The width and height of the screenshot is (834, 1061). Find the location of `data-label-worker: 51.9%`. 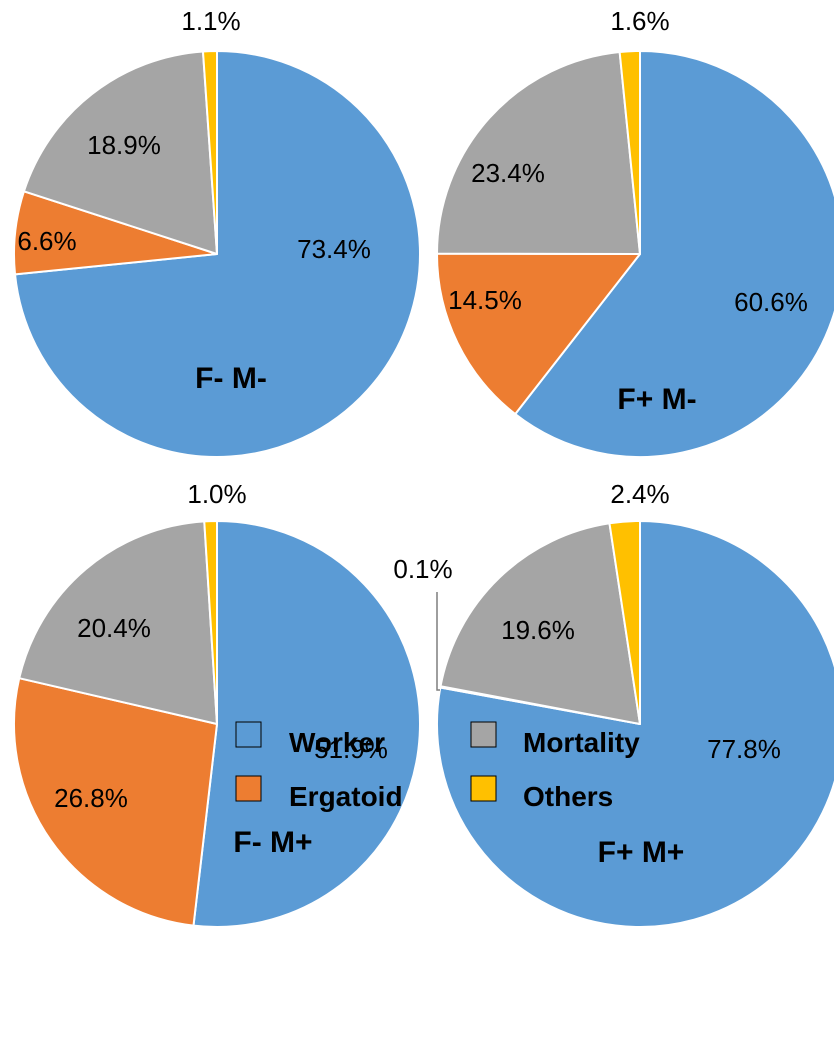

data-label-worker: 51.9% is located at coordinates (351, 749).